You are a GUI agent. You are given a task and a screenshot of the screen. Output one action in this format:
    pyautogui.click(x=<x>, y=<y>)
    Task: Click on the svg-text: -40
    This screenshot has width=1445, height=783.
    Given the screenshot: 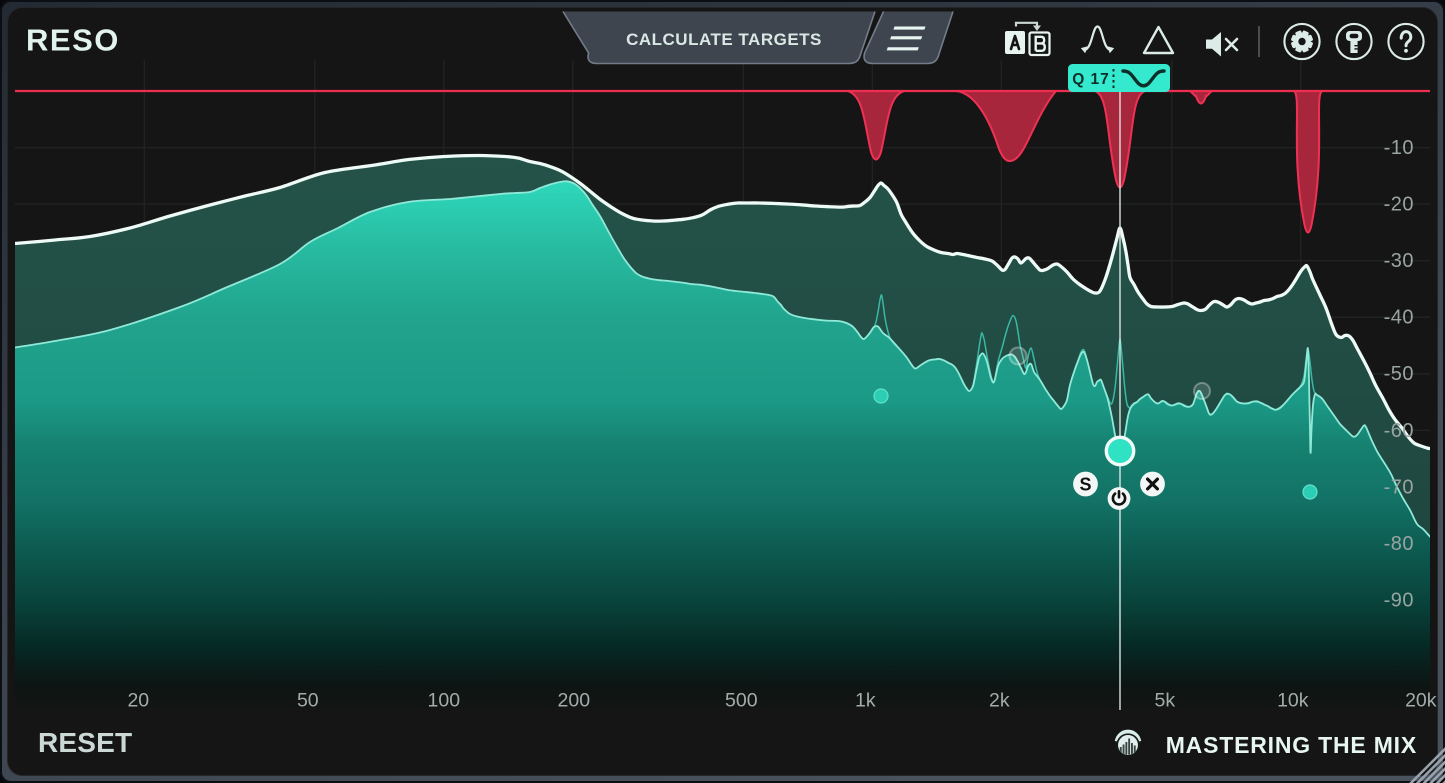 What is the action you would take?
    pyautogui.click(x=1399, y=318)
    